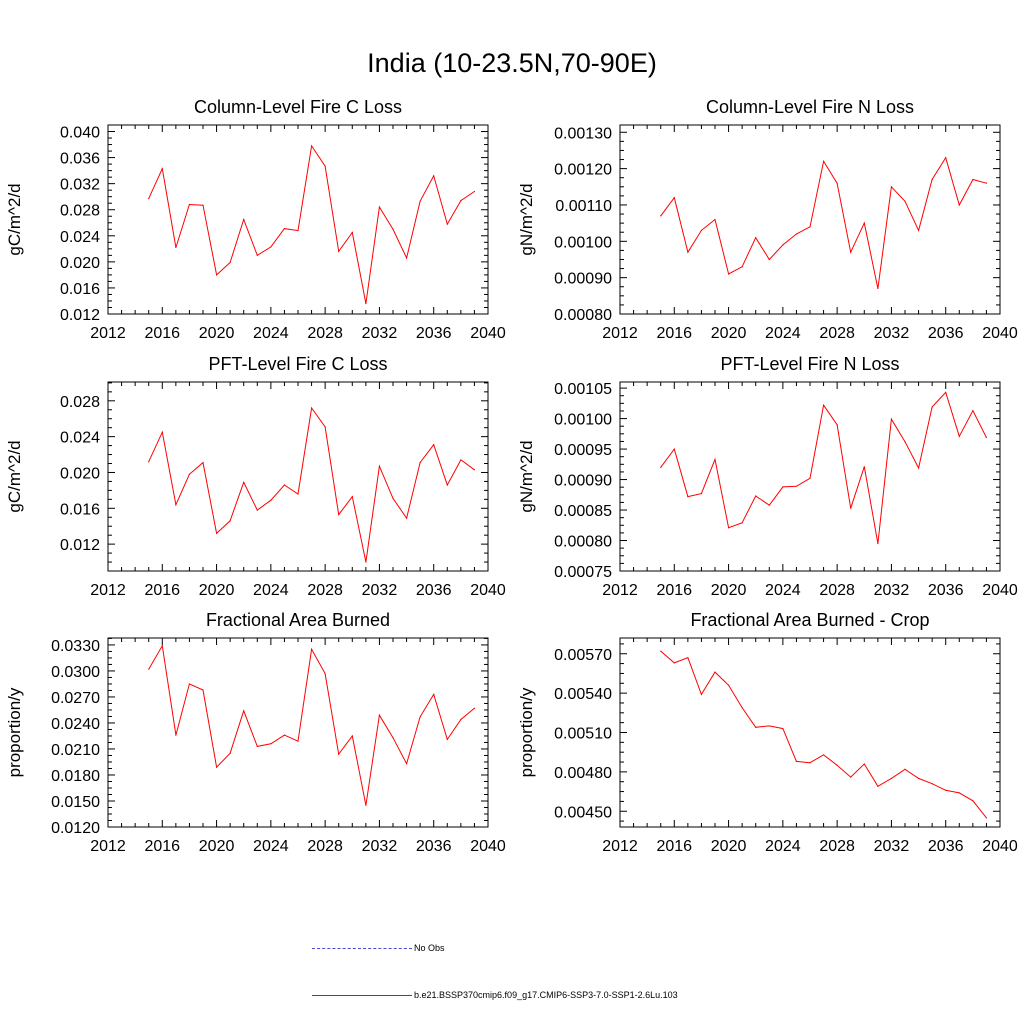 Image resolution: width=1024 pixels, height=1024 pixels. I want to click on chart-title: PFT-Level Fire C Loss, so click(297, 364).